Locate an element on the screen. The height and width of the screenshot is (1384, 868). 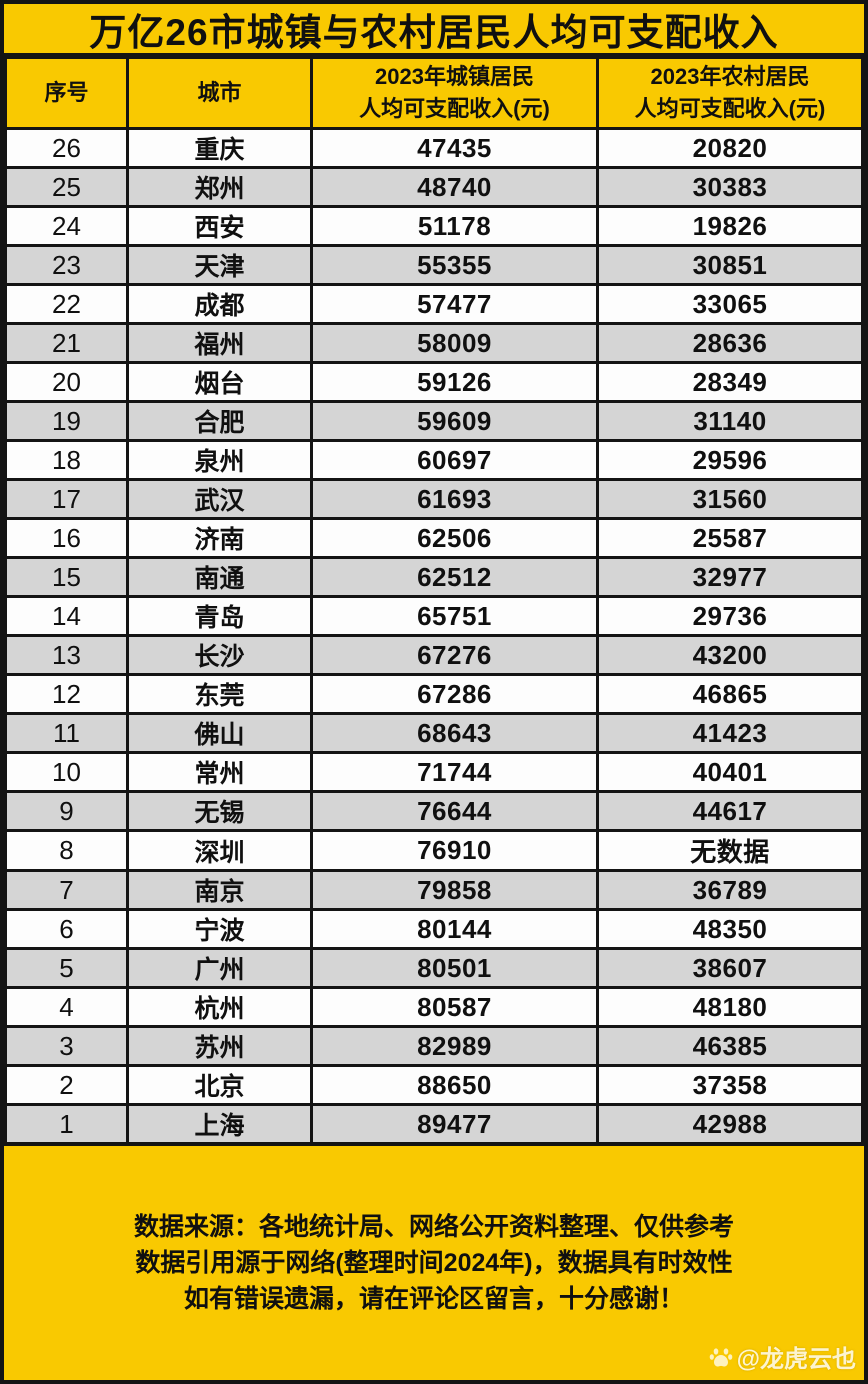
urban-income-cell: 79858 is located at coordinates (454, 890).